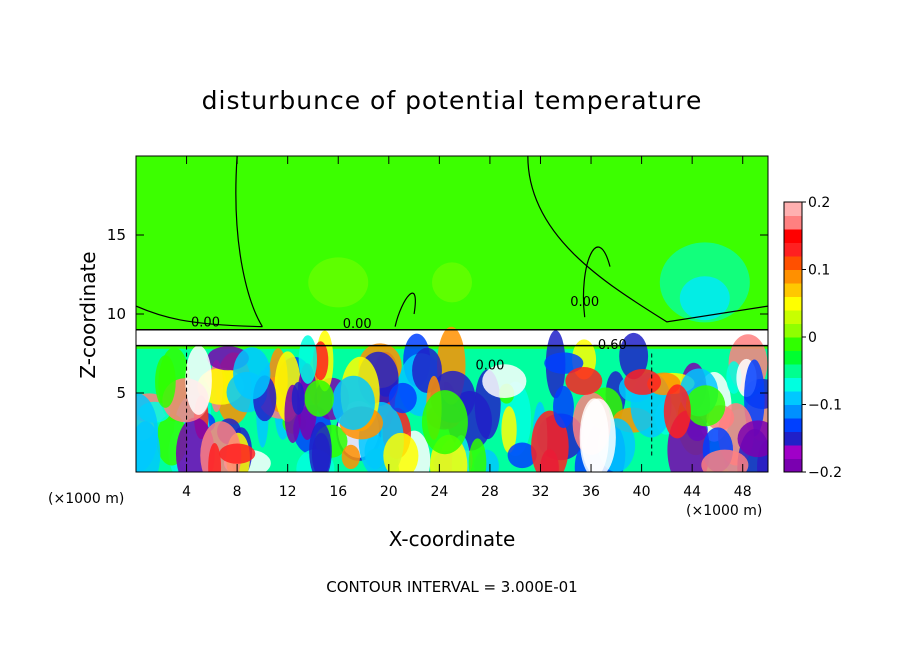 This screenshot has width=904, height=654. I want to click on colorbar: 0.2 0.1 0 −0.1 −0.2, so click(812, 338).